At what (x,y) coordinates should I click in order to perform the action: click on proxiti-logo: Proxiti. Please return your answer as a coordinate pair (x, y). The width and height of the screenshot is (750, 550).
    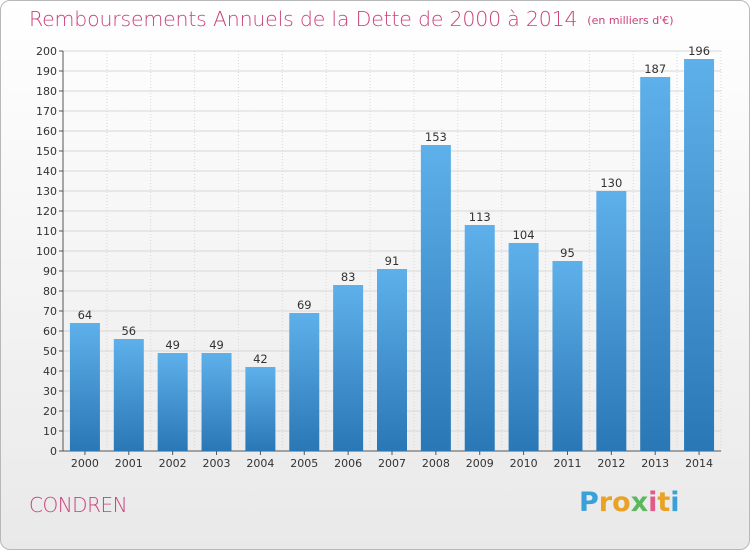
    Looking at the image, I should click on (629, 502).